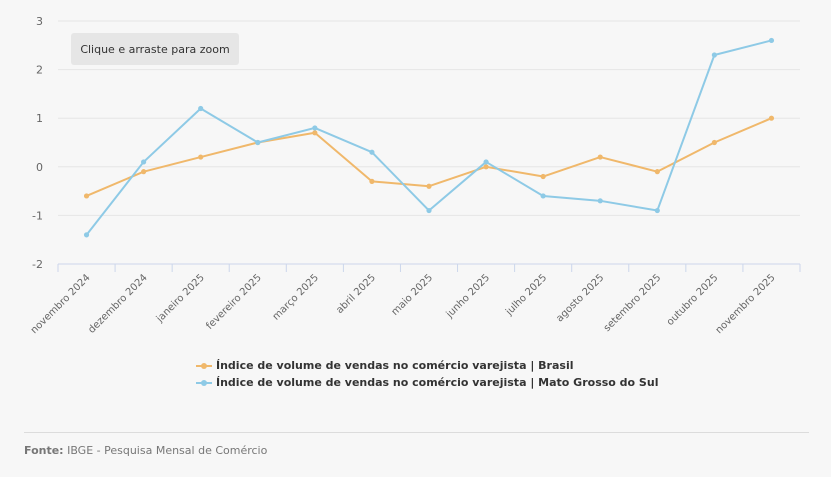 The width and height of the screenshot is (831, 477). What do you see at coordinates (61, 304) in the screenshot?
I see `x-tick-label: novembro 2024` at bounding box center [61, 304].